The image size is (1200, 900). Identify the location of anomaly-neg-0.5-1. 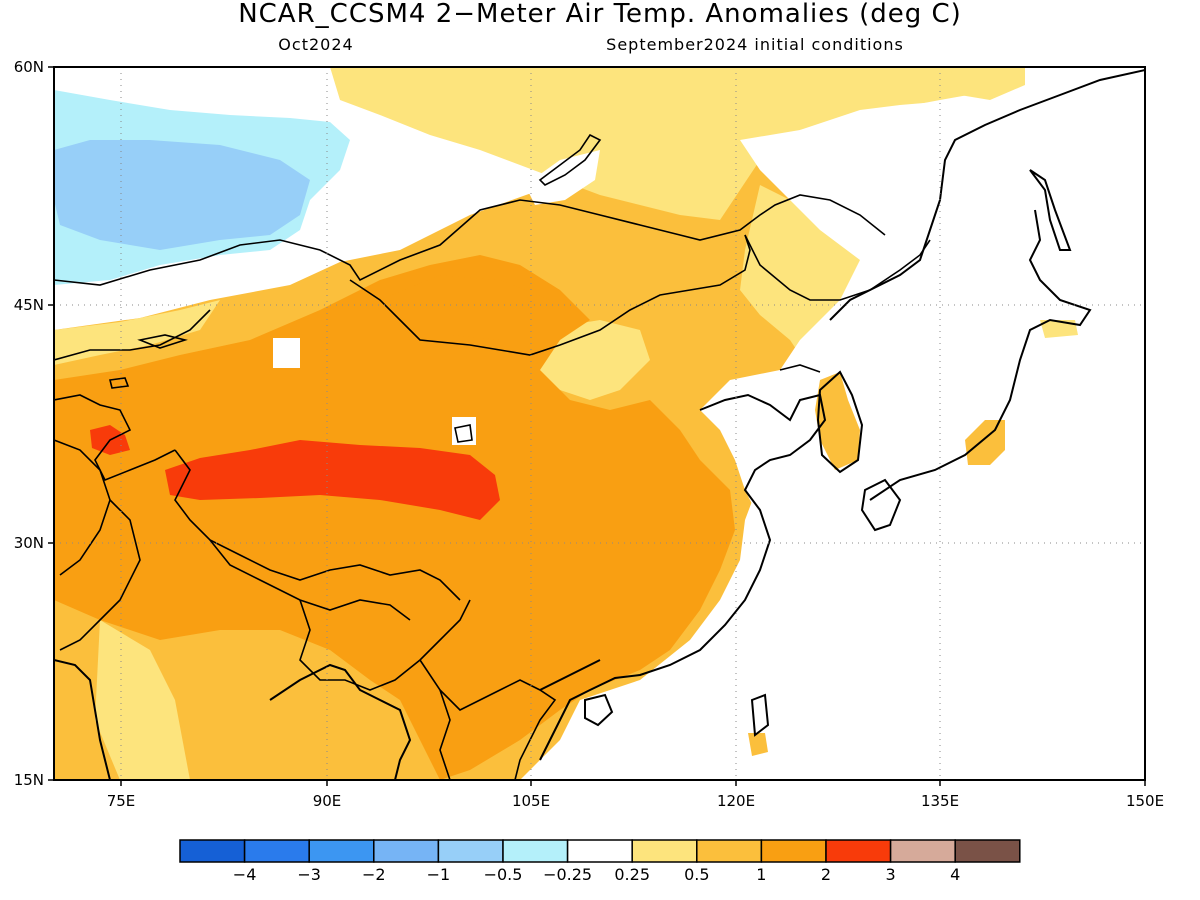
(182, 195).